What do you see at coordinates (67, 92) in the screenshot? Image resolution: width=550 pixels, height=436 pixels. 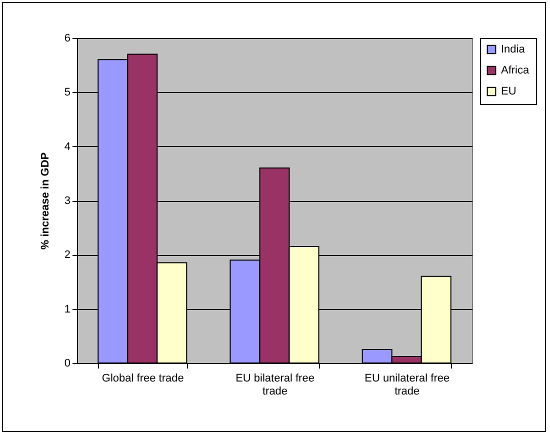 I see `y-tick-label: 5` at bounding box center [67, 92].